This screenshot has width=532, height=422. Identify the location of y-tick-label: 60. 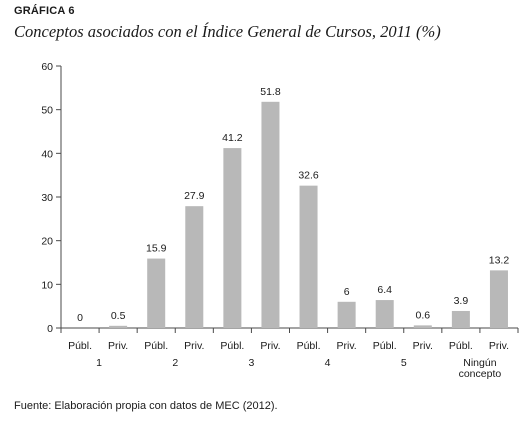
(47, 67).